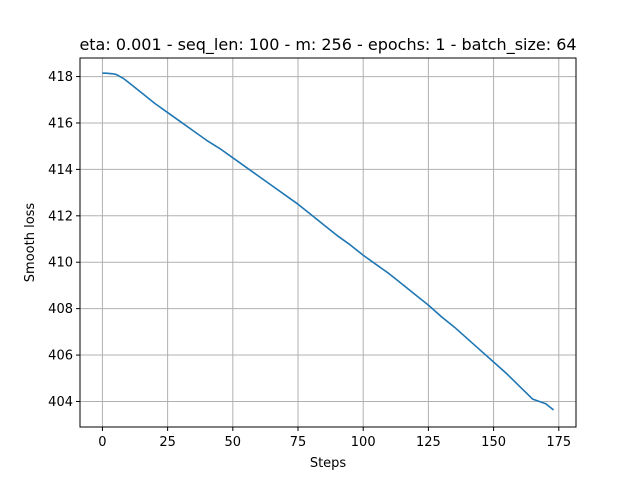  What do you see at coordinates (428, 442) in the screenshot?
I see `x-tick-label: 125` at bounding box center [428, 442].